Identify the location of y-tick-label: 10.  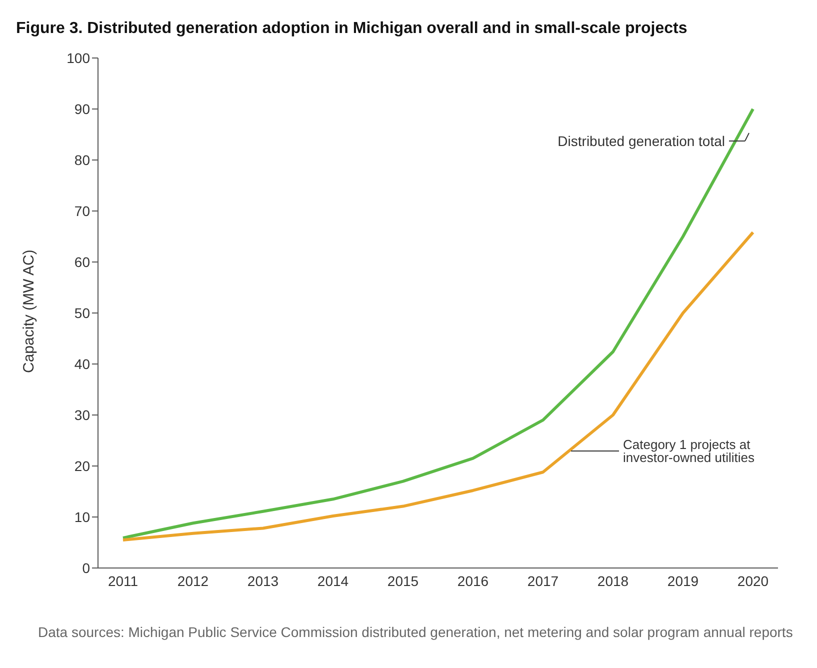
(82, 516).